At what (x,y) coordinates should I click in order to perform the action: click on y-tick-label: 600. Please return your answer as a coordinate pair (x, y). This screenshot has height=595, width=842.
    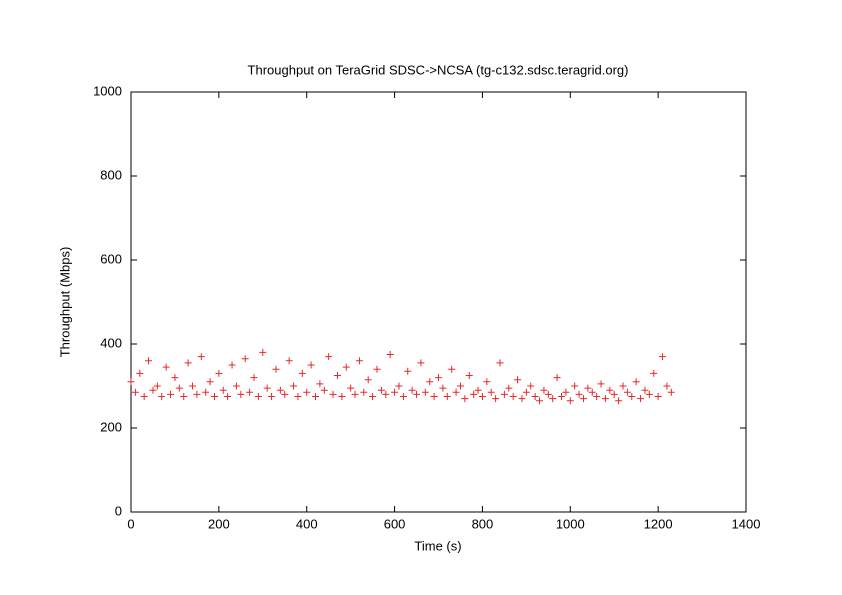
    Looking at the image, I should click on (111, 258).